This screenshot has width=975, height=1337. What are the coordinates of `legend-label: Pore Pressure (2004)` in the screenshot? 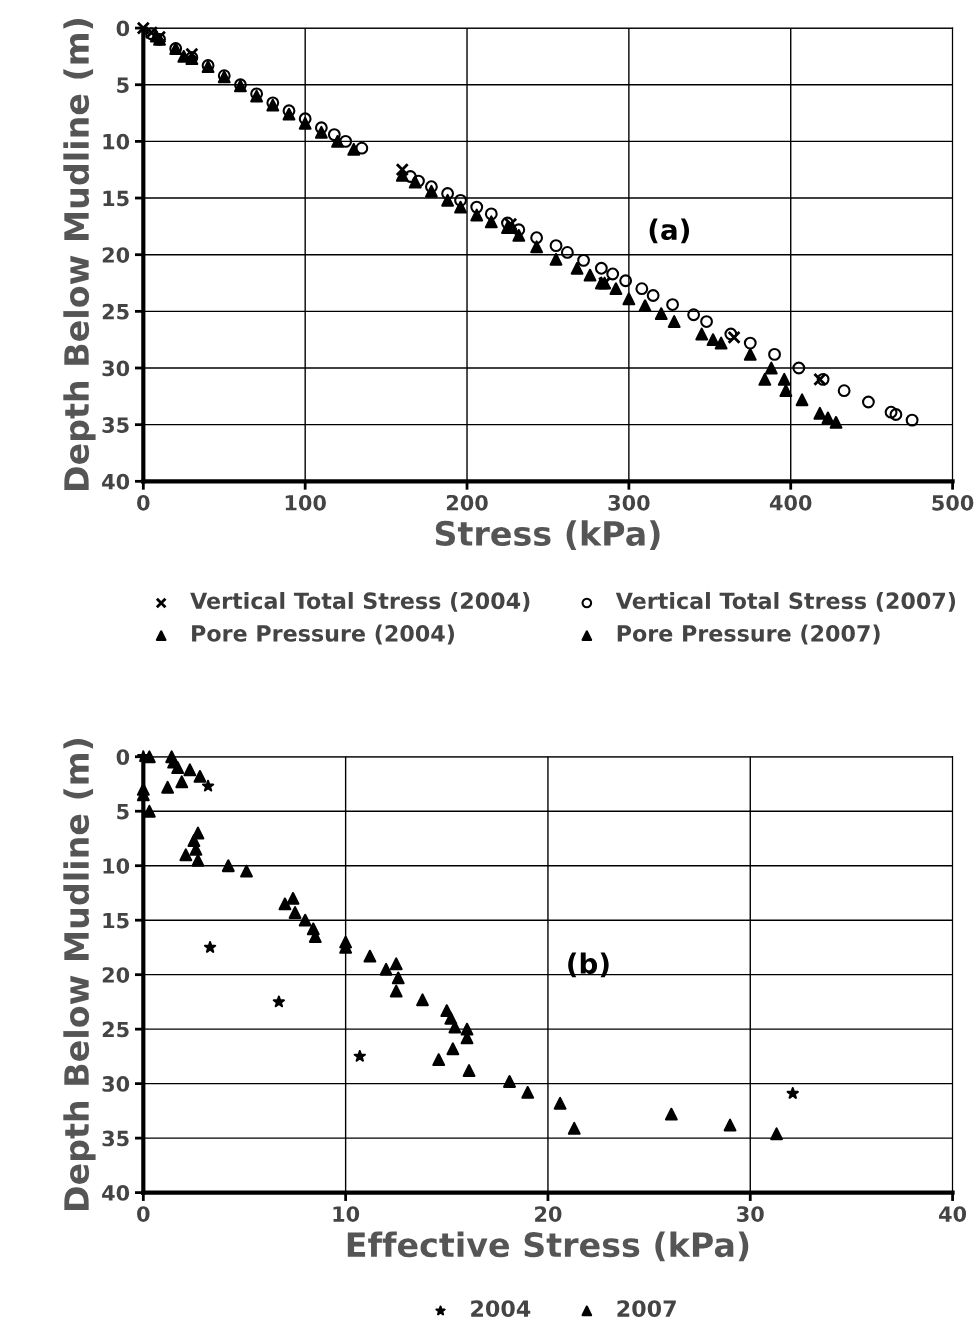 It's located at (323, 634).